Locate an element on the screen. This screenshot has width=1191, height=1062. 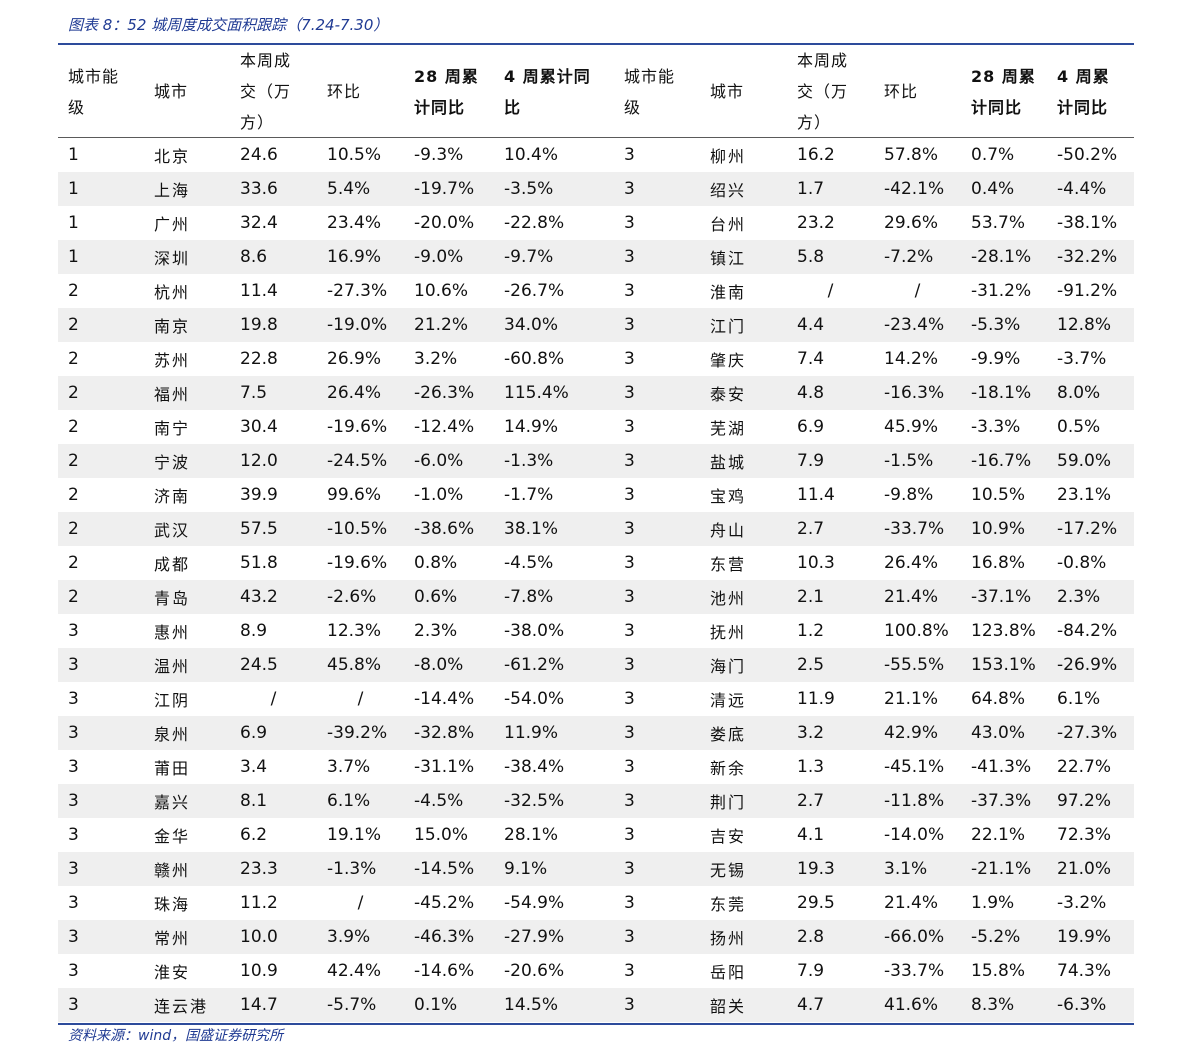
cell-wow: -10.5% is located at coordinates (357, 529).